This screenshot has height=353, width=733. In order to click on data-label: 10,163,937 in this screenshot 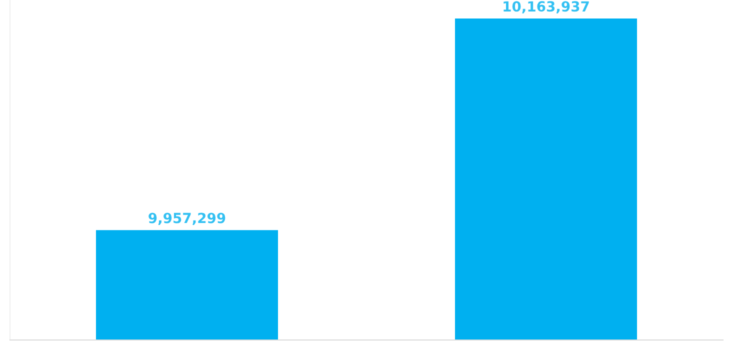, I will do `click(546, 7)`.